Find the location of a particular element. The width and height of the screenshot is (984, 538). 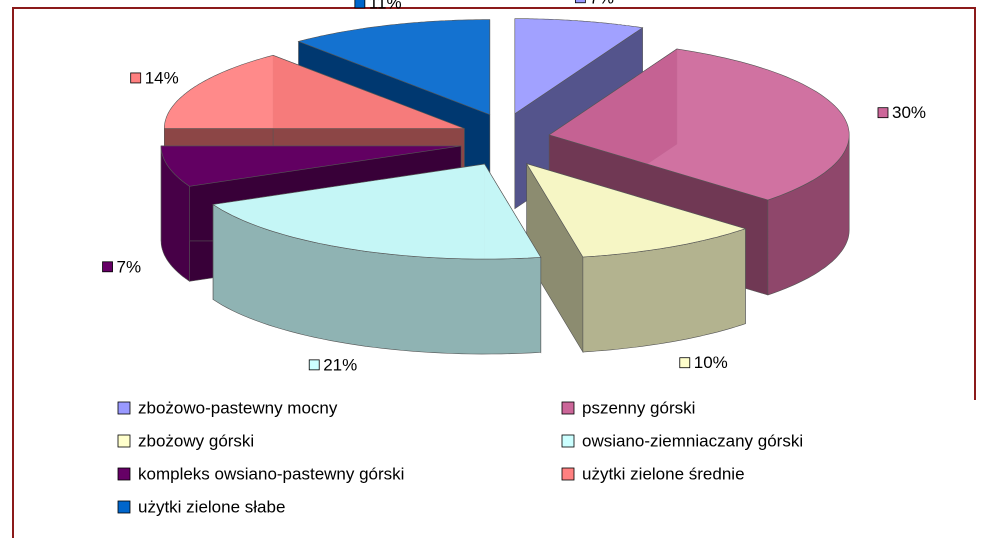

legend-label: pszenny górski is located at coordinates (638, 407).